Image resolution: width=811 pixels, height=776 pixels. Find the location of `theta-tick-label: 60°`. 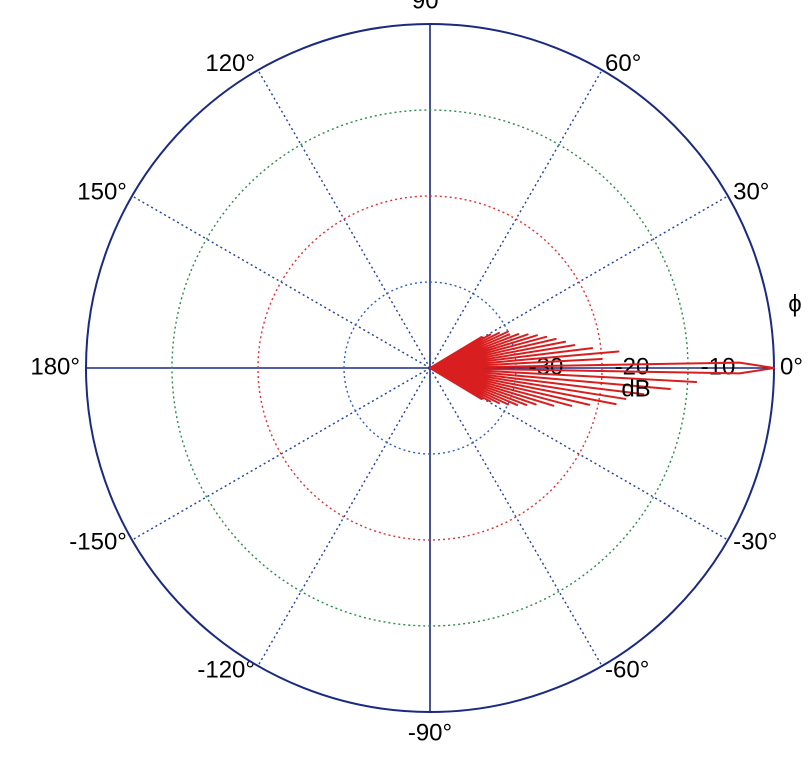

theta-tick-label: 60° is located at coordinates (623, 63).